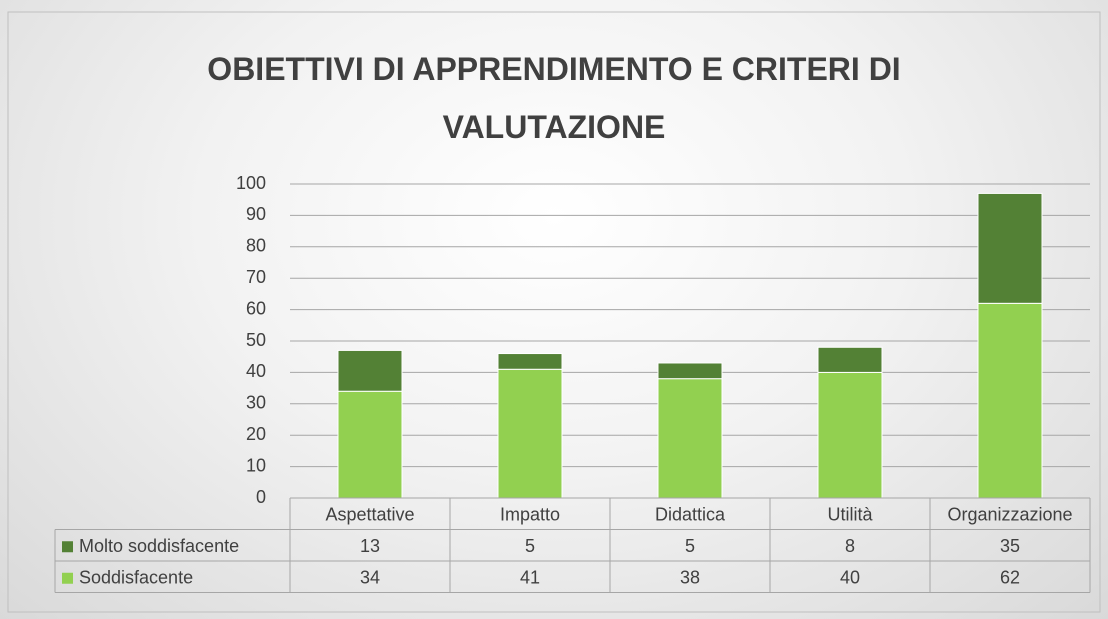 The height and width of the screenshot is (619, 1108). What do you see at coordinates (256, 308) in the screenshot?
I see `y-tick-label: 60` at bounding box center [256, 308].